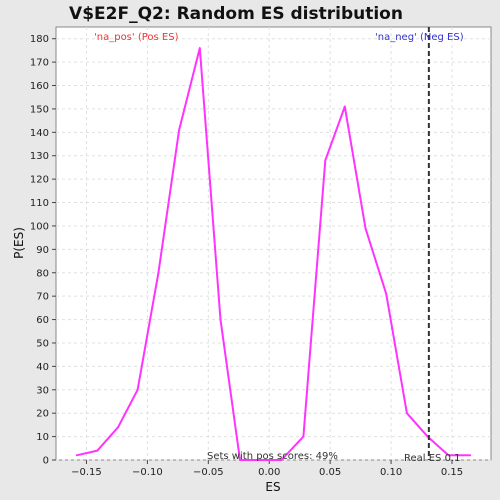 This screenshot has height=500, width=500. What do you see at coordinates (39, 63) in the screenshot?
I see `y-tick-label: 170` at bounding box center [39, 63].